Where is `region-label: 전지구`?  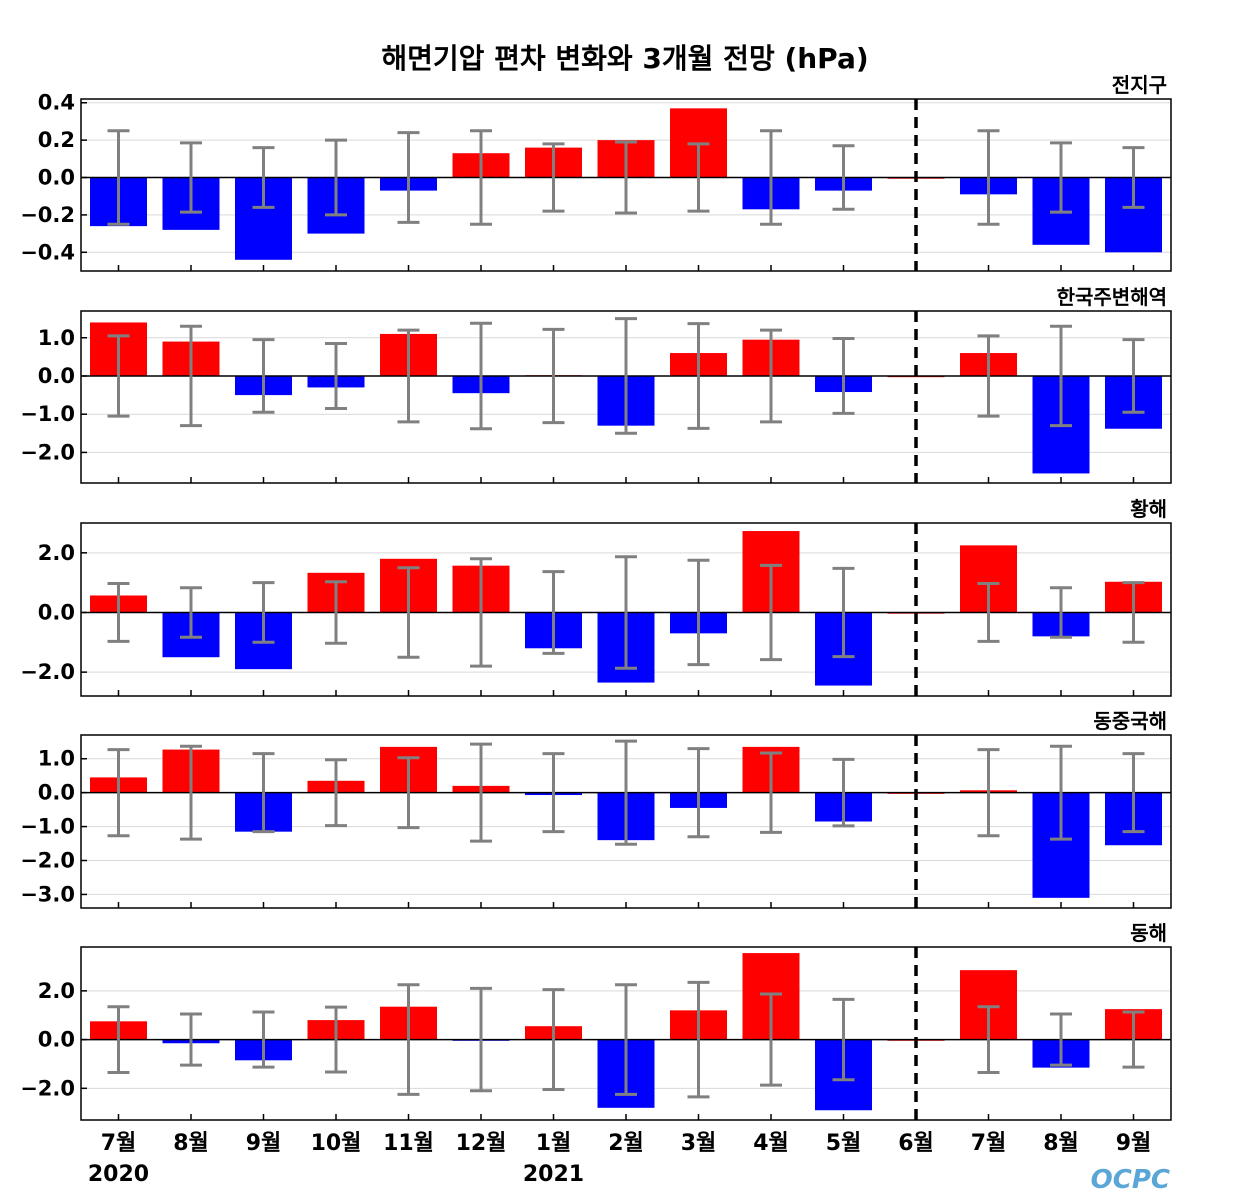
region-label: 전지구 is located at coordinates (1139, 85).